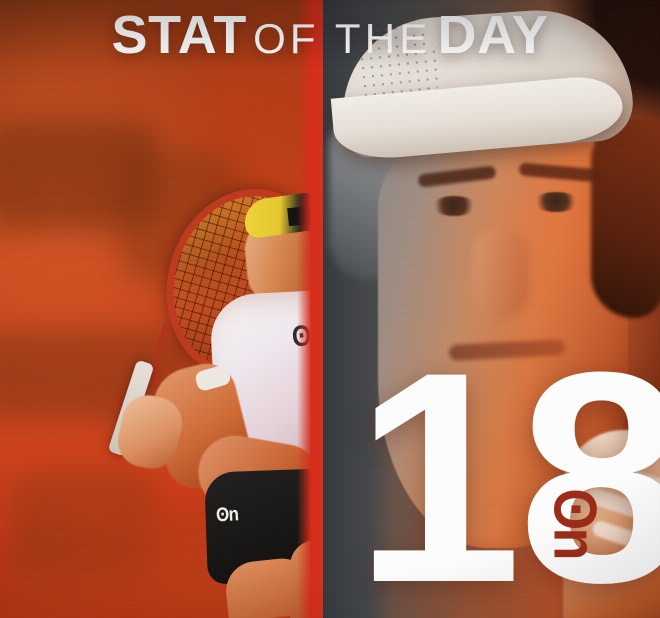 This screenshot has width=660, height=618. I want to click on headline: STAT OF THE DAY, so click(330, 33).